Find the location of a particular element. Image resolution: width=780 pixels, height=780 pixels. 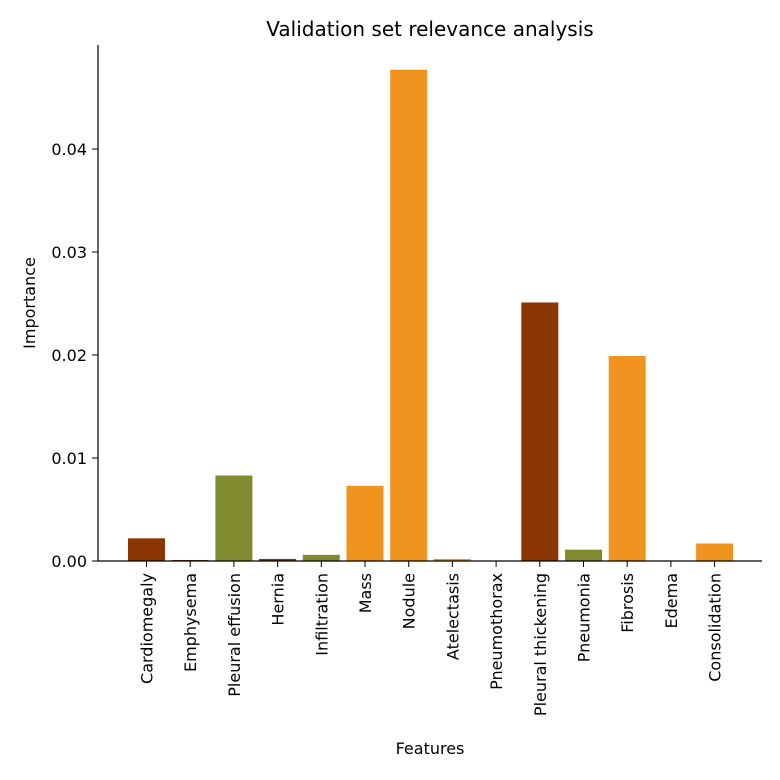

y-tick-label: 0.04 is located at coordinates (69, 149).